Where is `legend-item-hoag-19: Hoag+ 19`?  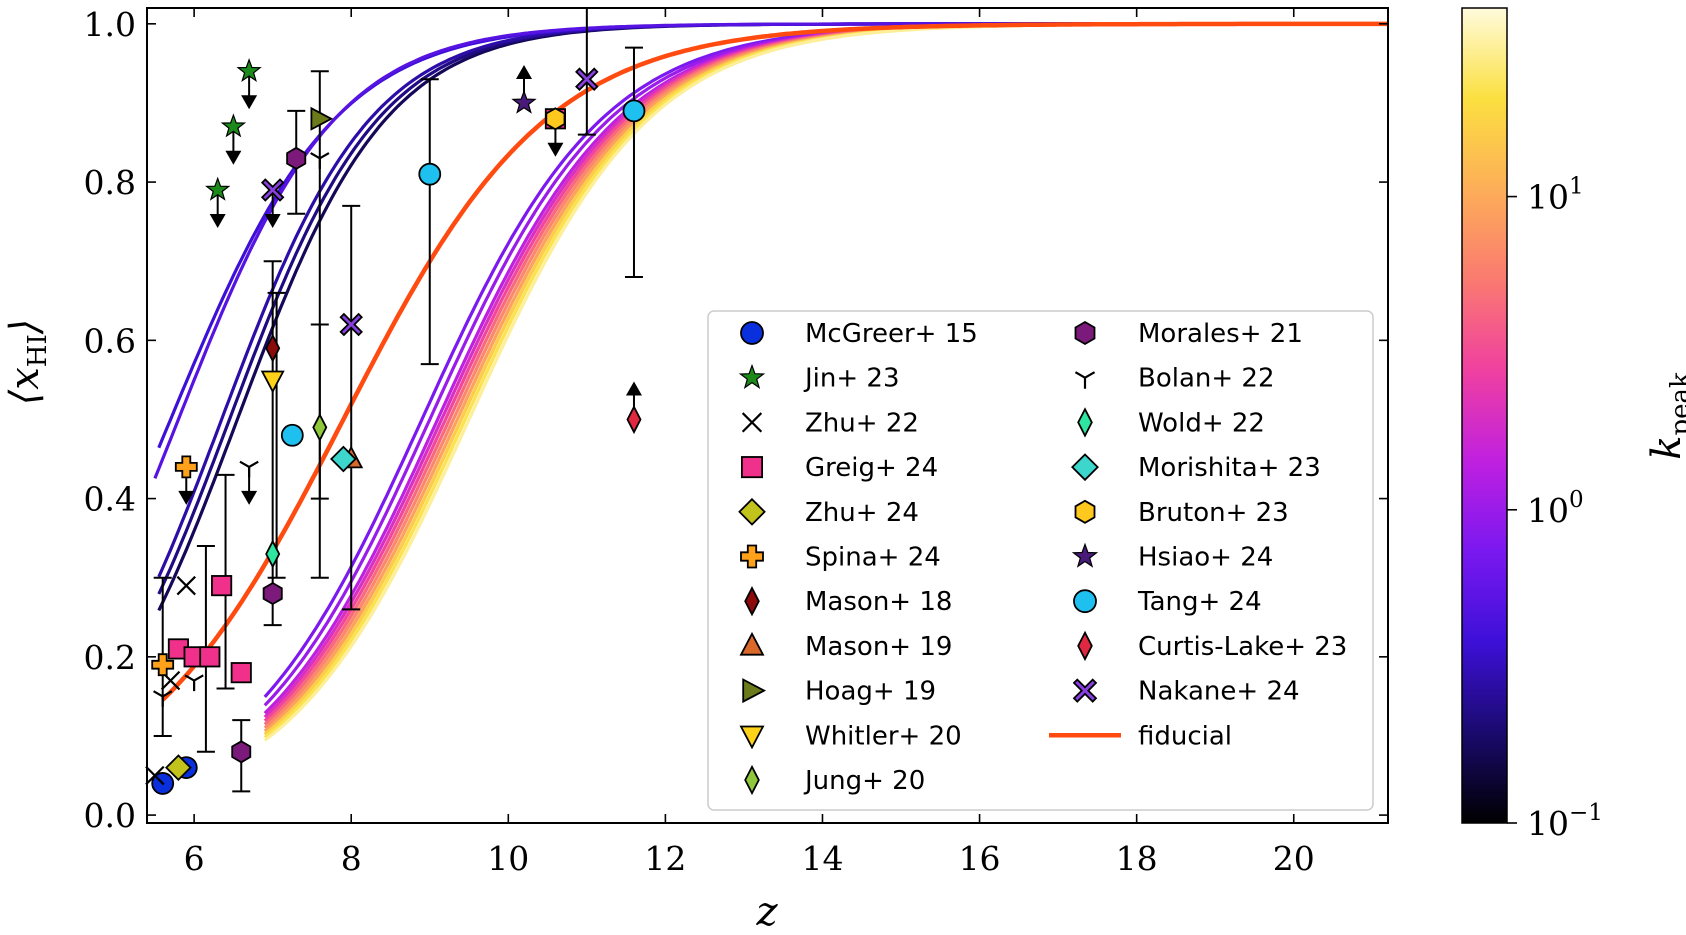 legend-item-hoag-19: Hoag+ 19 is located at coordinates (839, 692).